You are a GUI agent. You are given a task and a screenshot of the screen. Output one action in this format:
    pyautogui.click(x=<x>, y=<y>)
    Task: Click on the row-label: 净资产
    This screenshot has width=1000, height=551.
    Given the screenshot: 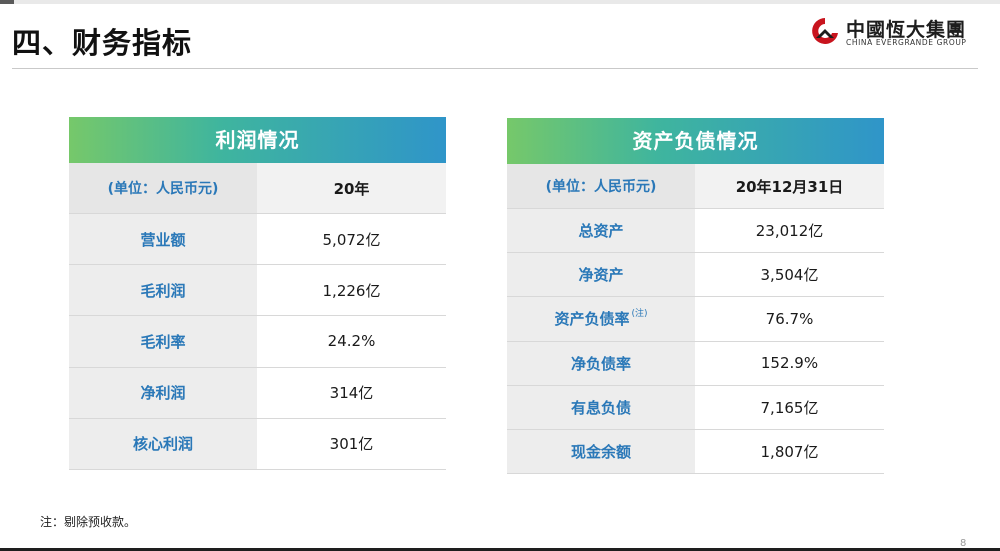 What is the action you would take?
    pyautogui.click(x=601, y=275)
    